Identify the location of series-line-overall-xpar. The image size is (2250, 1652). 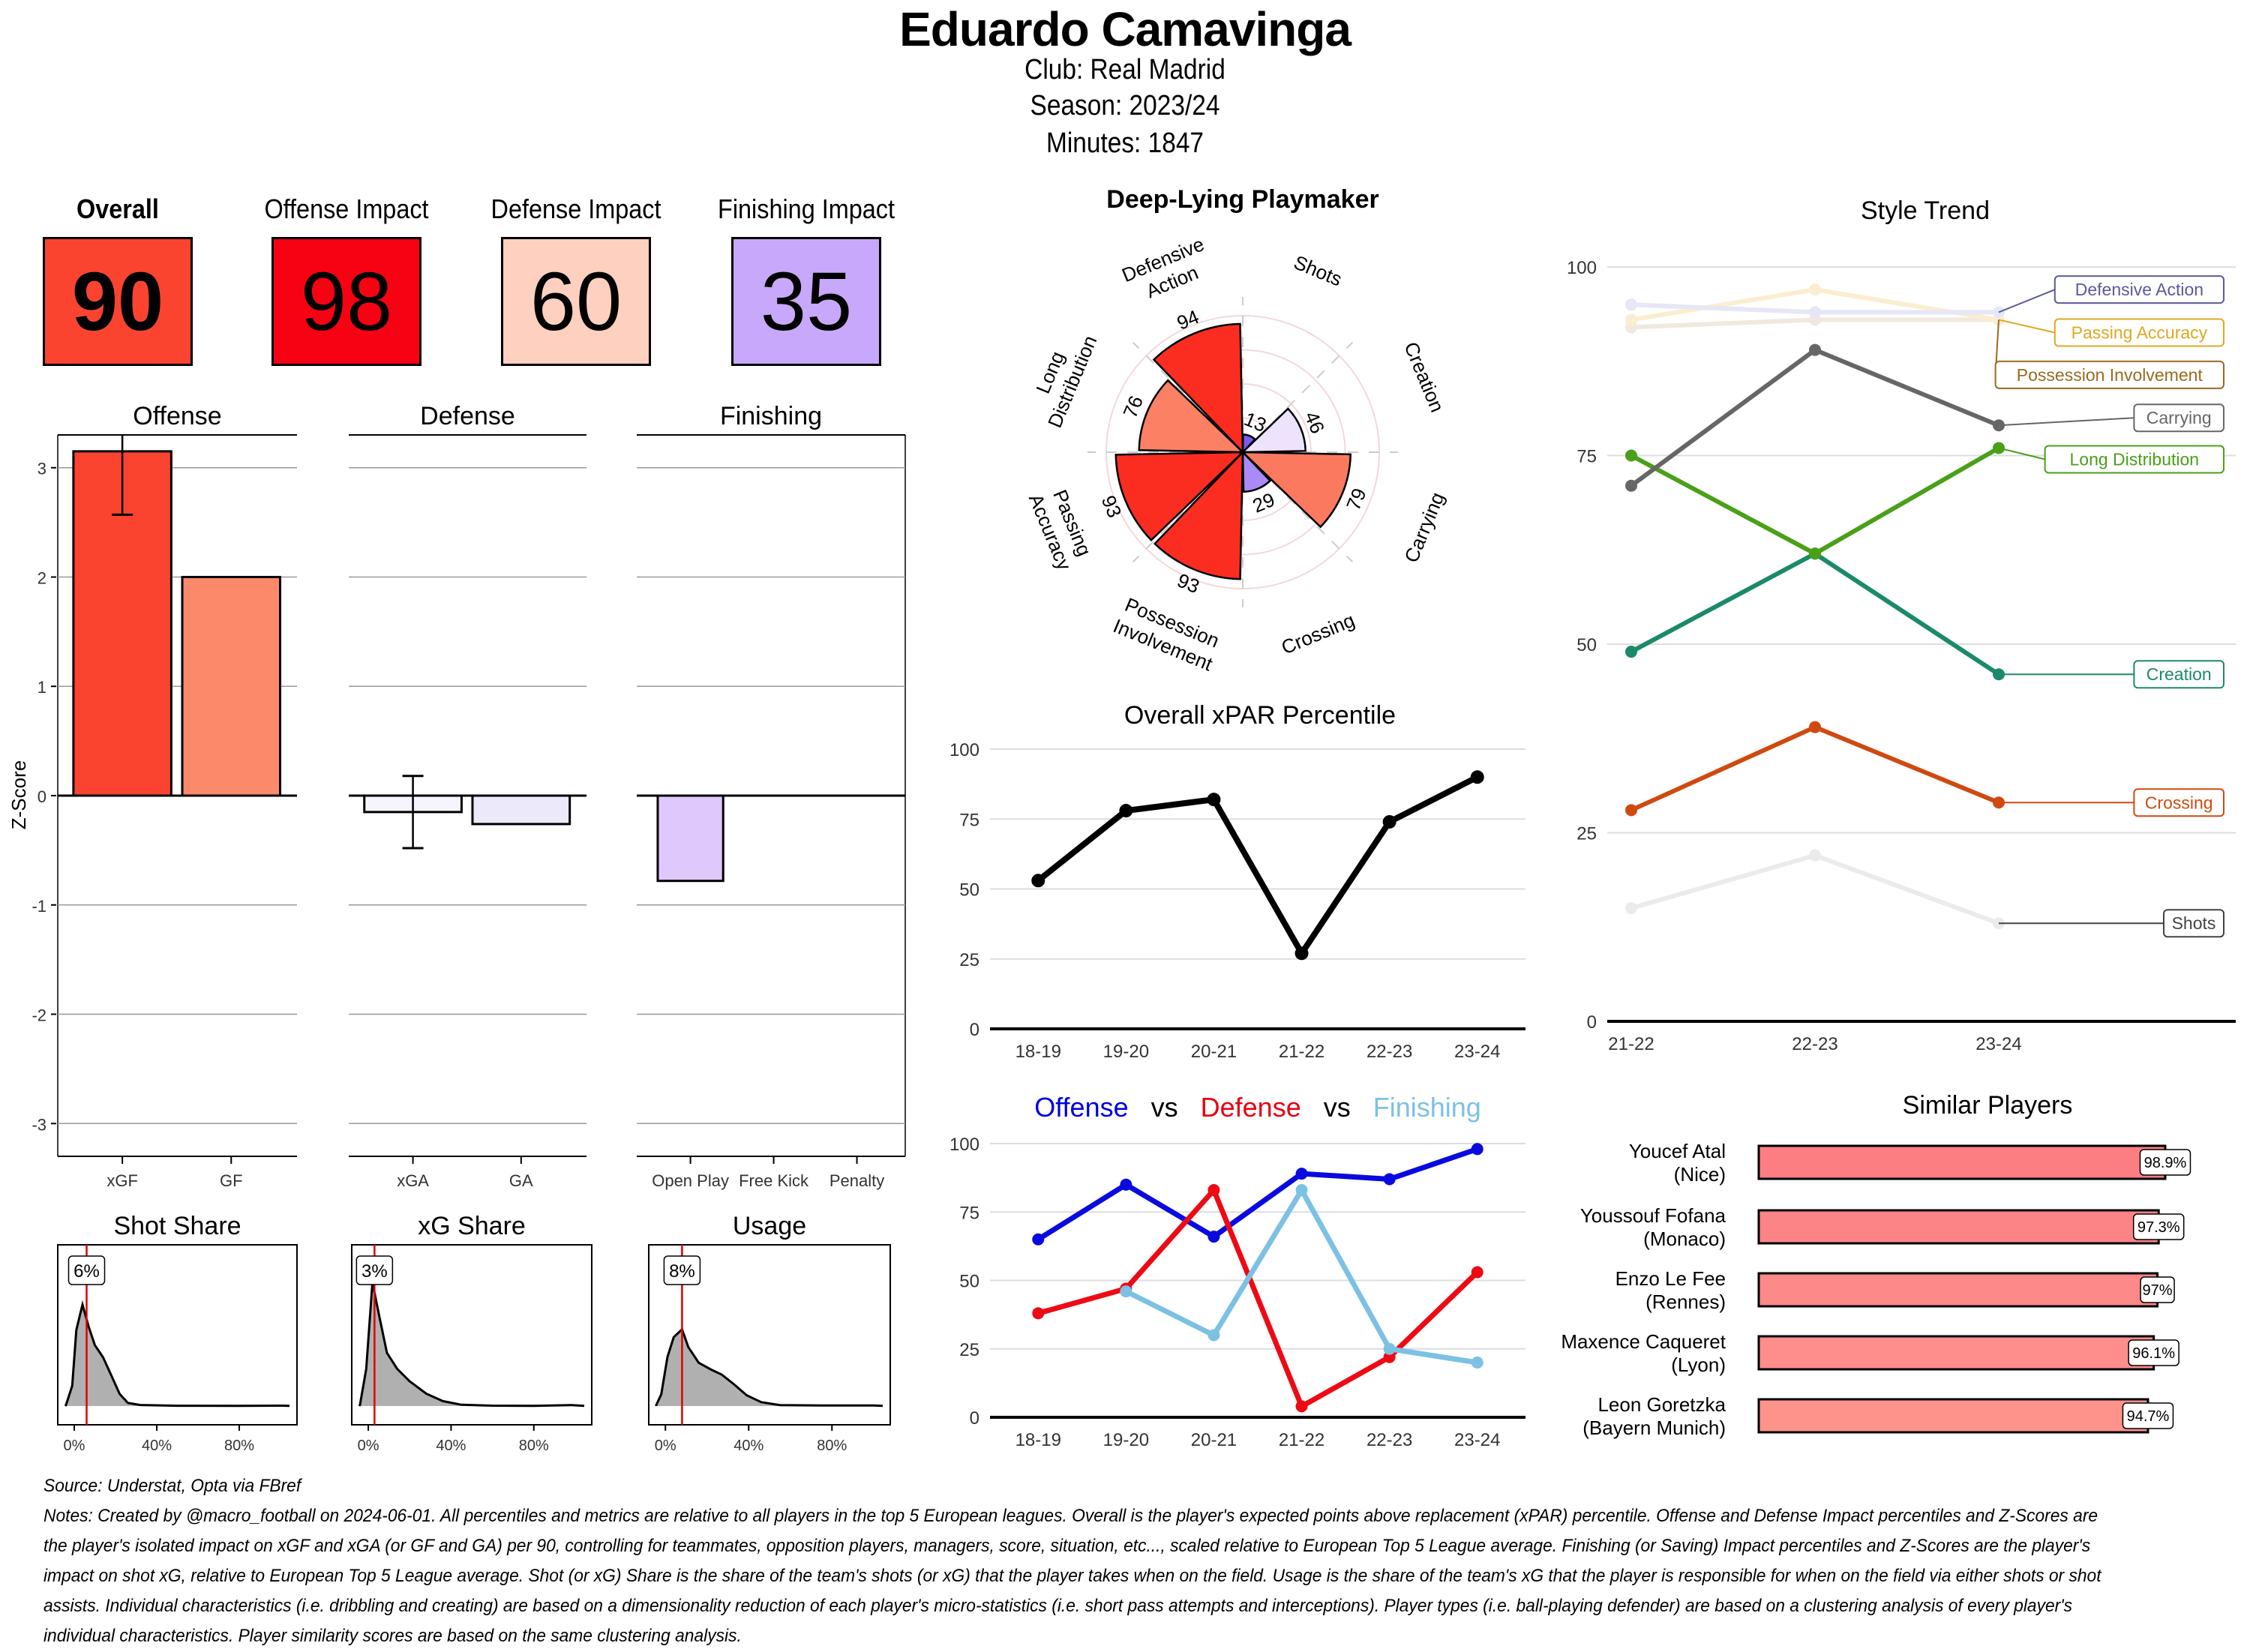
(1257, 865).